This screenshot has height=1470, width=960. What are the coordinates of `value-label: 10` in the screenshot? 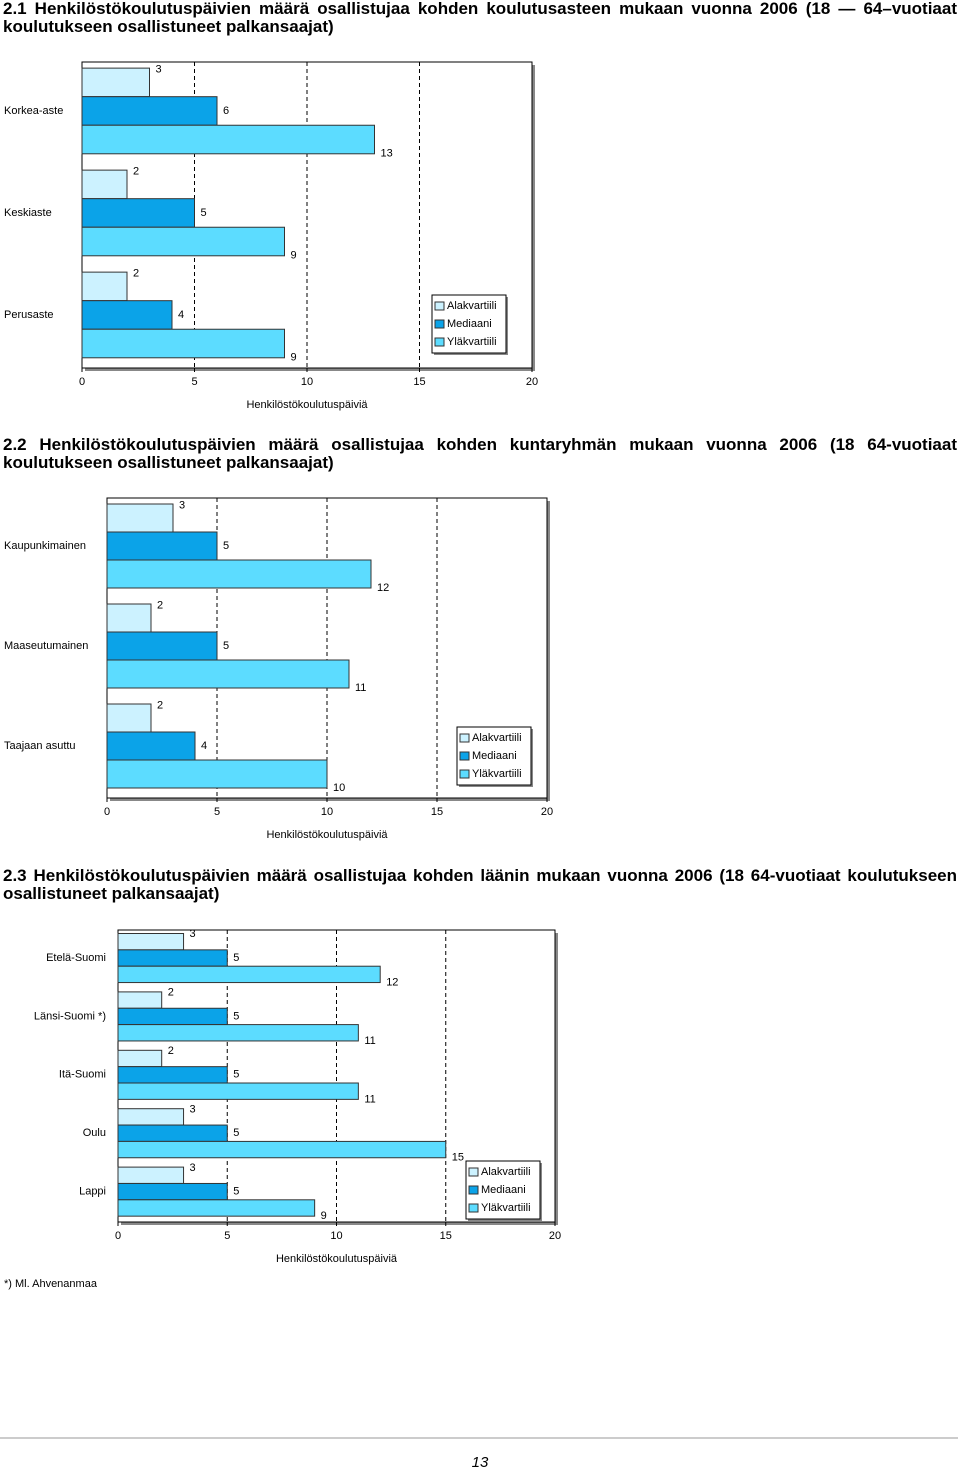 It's located at (339, 788).